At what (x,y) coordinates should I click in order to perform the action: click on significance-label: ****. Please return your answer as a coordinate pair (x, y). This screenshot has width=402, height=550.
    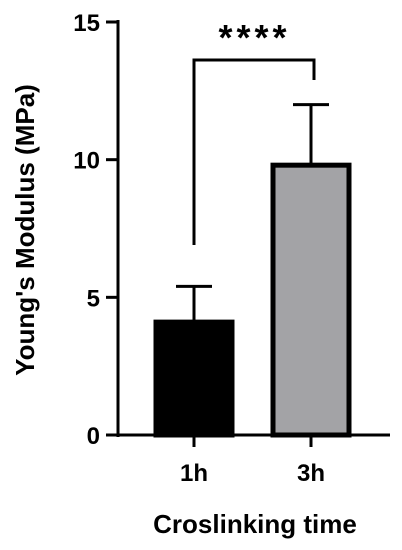
    Looking at the image, I should click on (254, 37).